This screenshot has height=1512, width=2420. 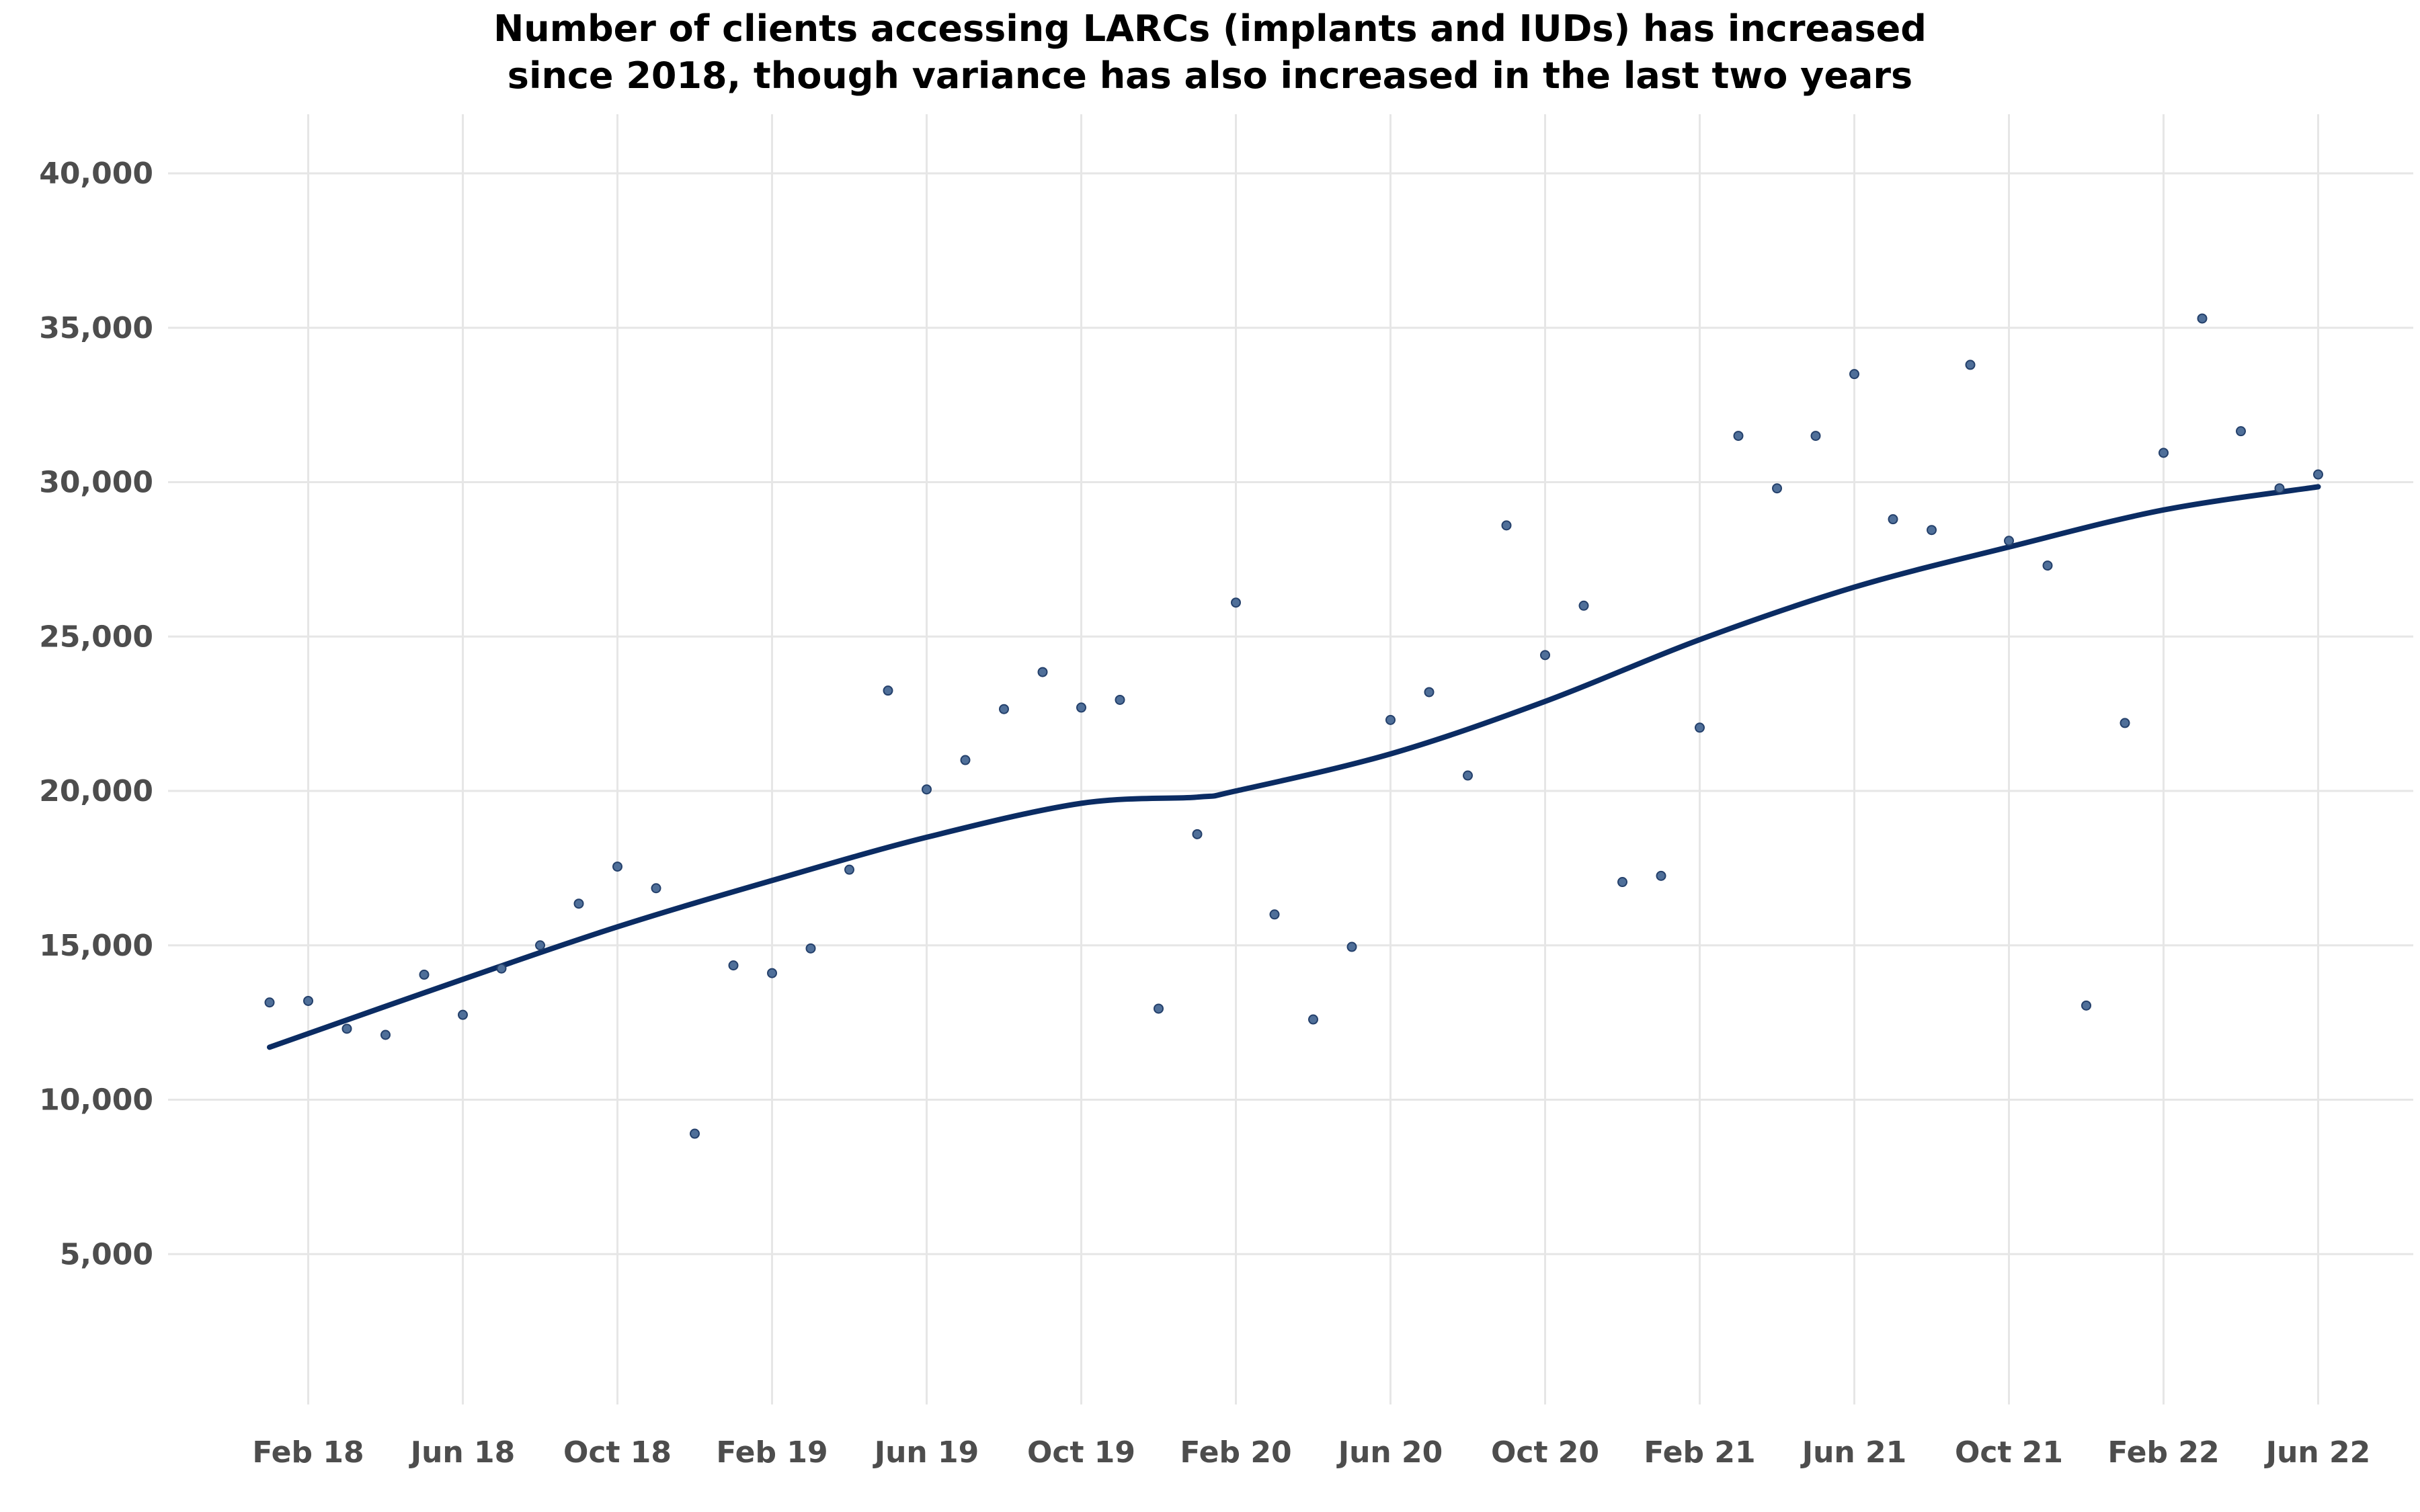 I want to click on x-tick-label: Oct 21, so click(x=2009, y=1453).